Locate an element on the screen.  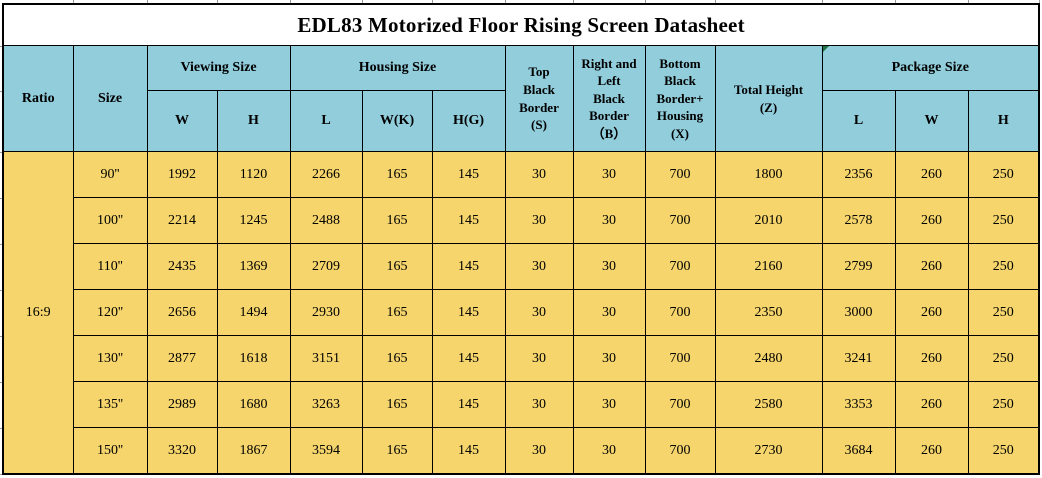
col-header-package-l: L is located at coordinates (858, 121).